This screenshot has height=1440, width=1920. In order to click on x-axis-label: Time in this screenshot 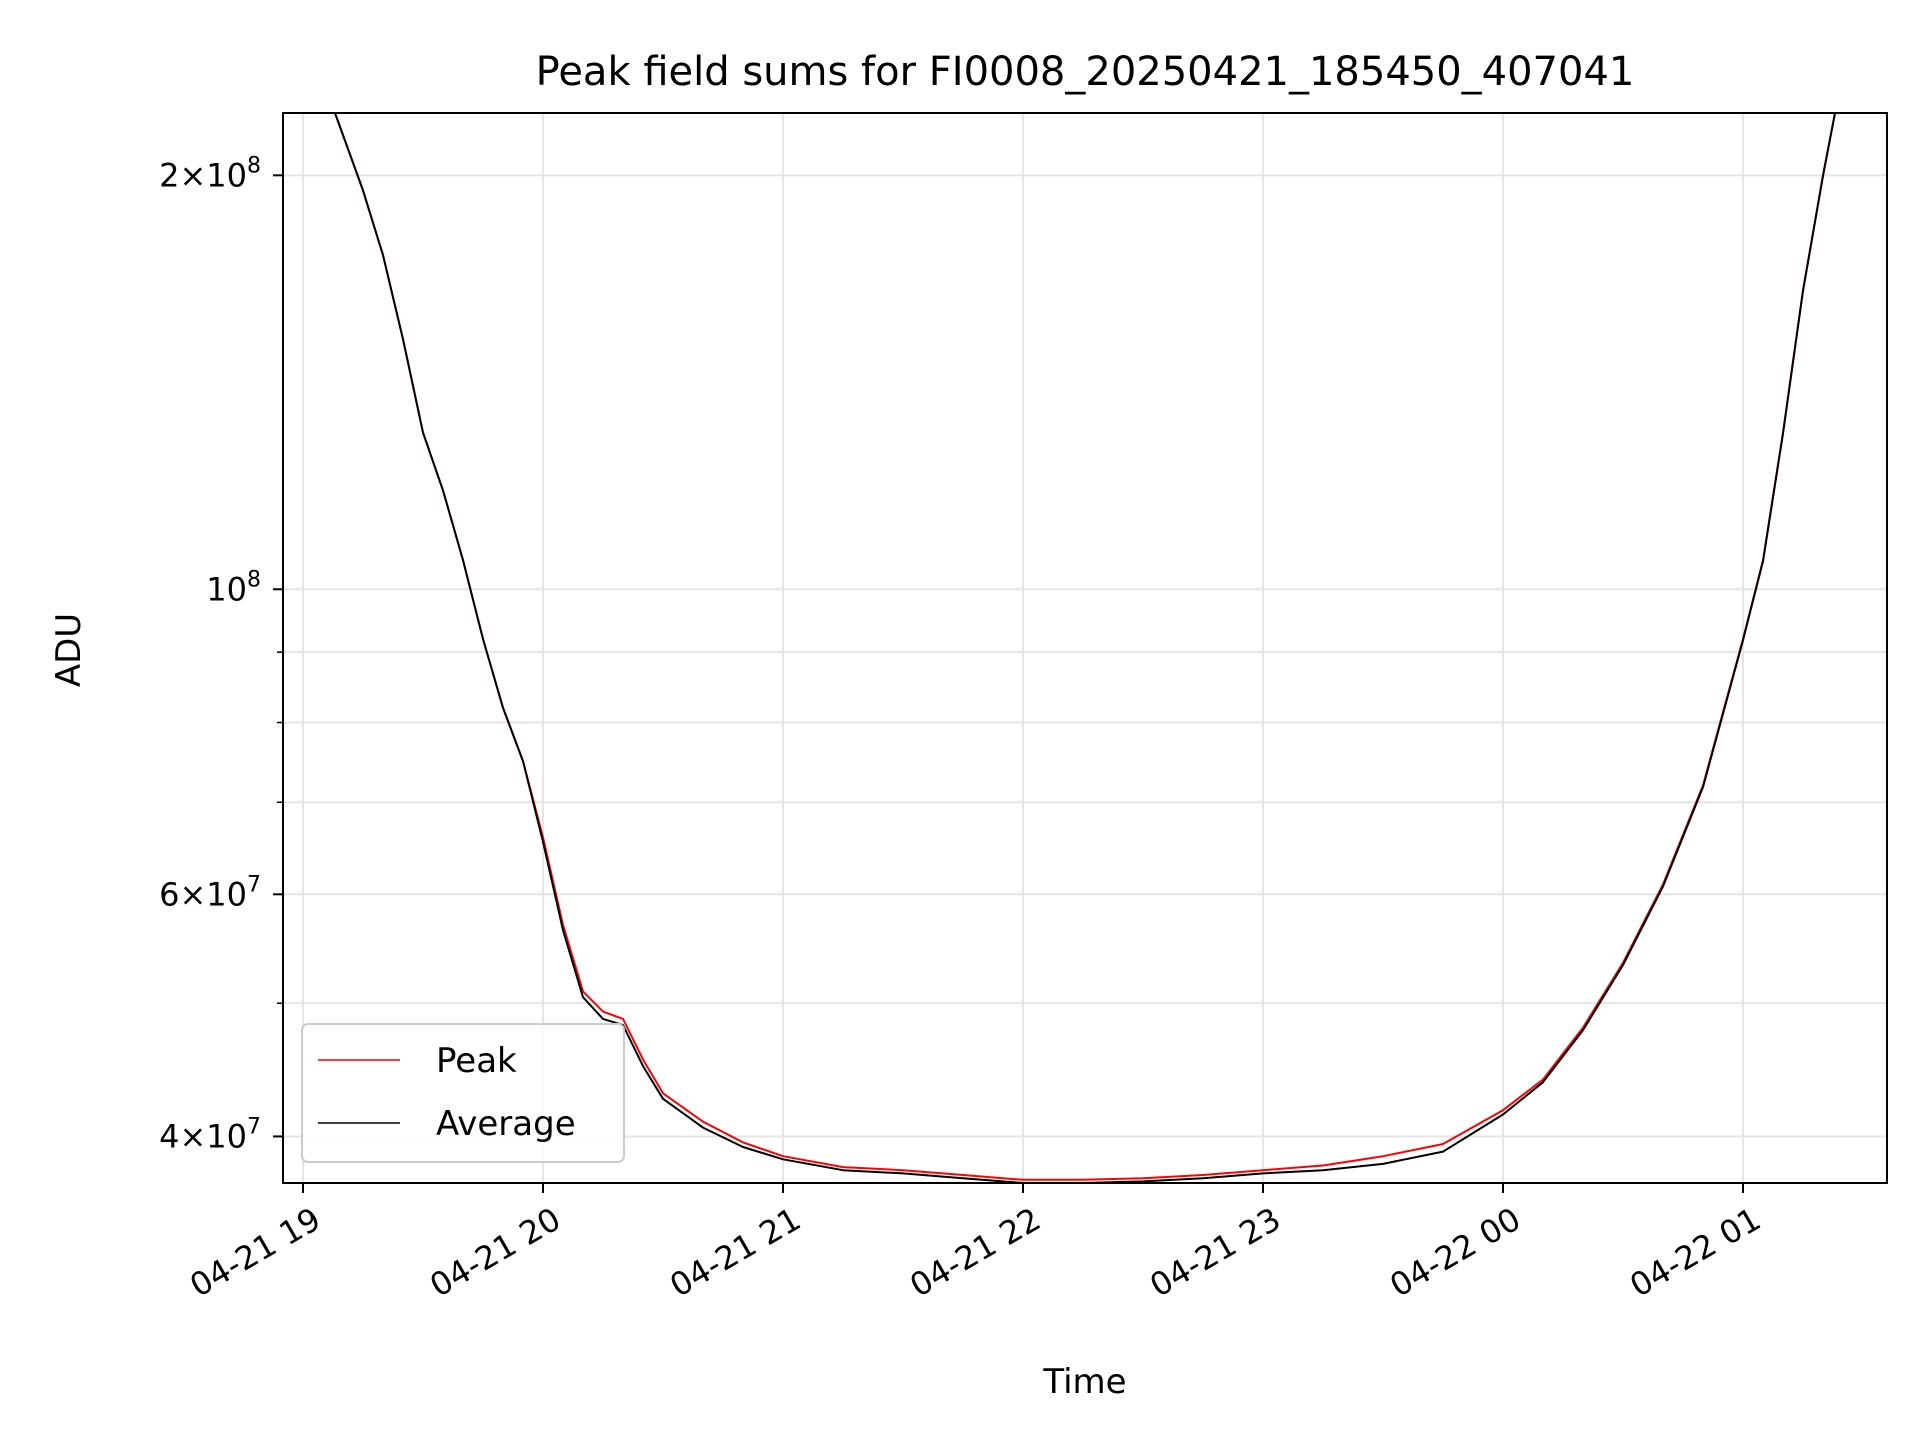, I will do `click(1084, 1382)`.